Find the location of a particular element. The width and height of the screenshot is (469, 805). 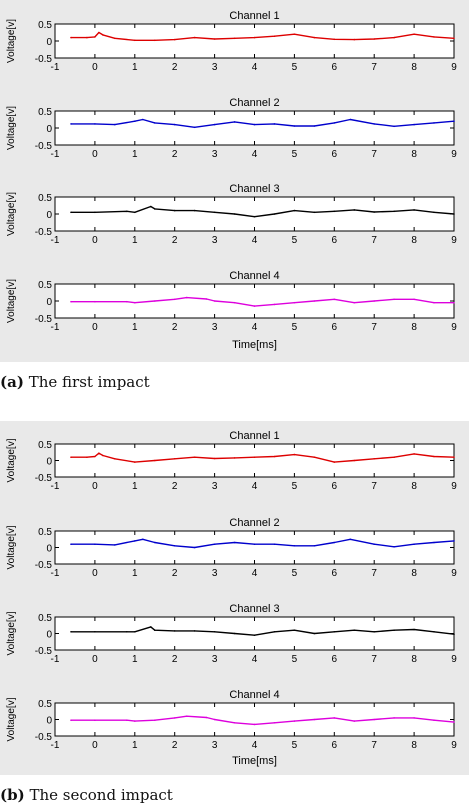

channel-4-subplot: Channel 4 Voltage[v] -0.5 0 0.5 -1 0 1 2 3 4 5 6 7 8 9 is located at coordinates (231, 720).